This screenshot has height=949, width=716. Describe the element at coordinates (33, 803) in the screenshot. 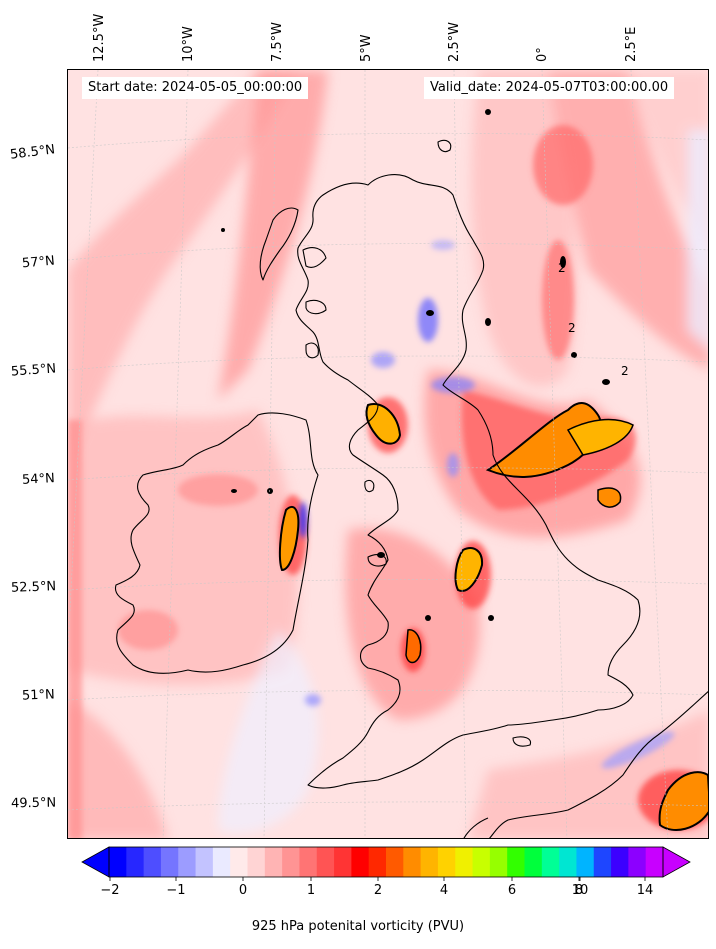

I see `lat-label-49-5n: 49.5°N` at that location.